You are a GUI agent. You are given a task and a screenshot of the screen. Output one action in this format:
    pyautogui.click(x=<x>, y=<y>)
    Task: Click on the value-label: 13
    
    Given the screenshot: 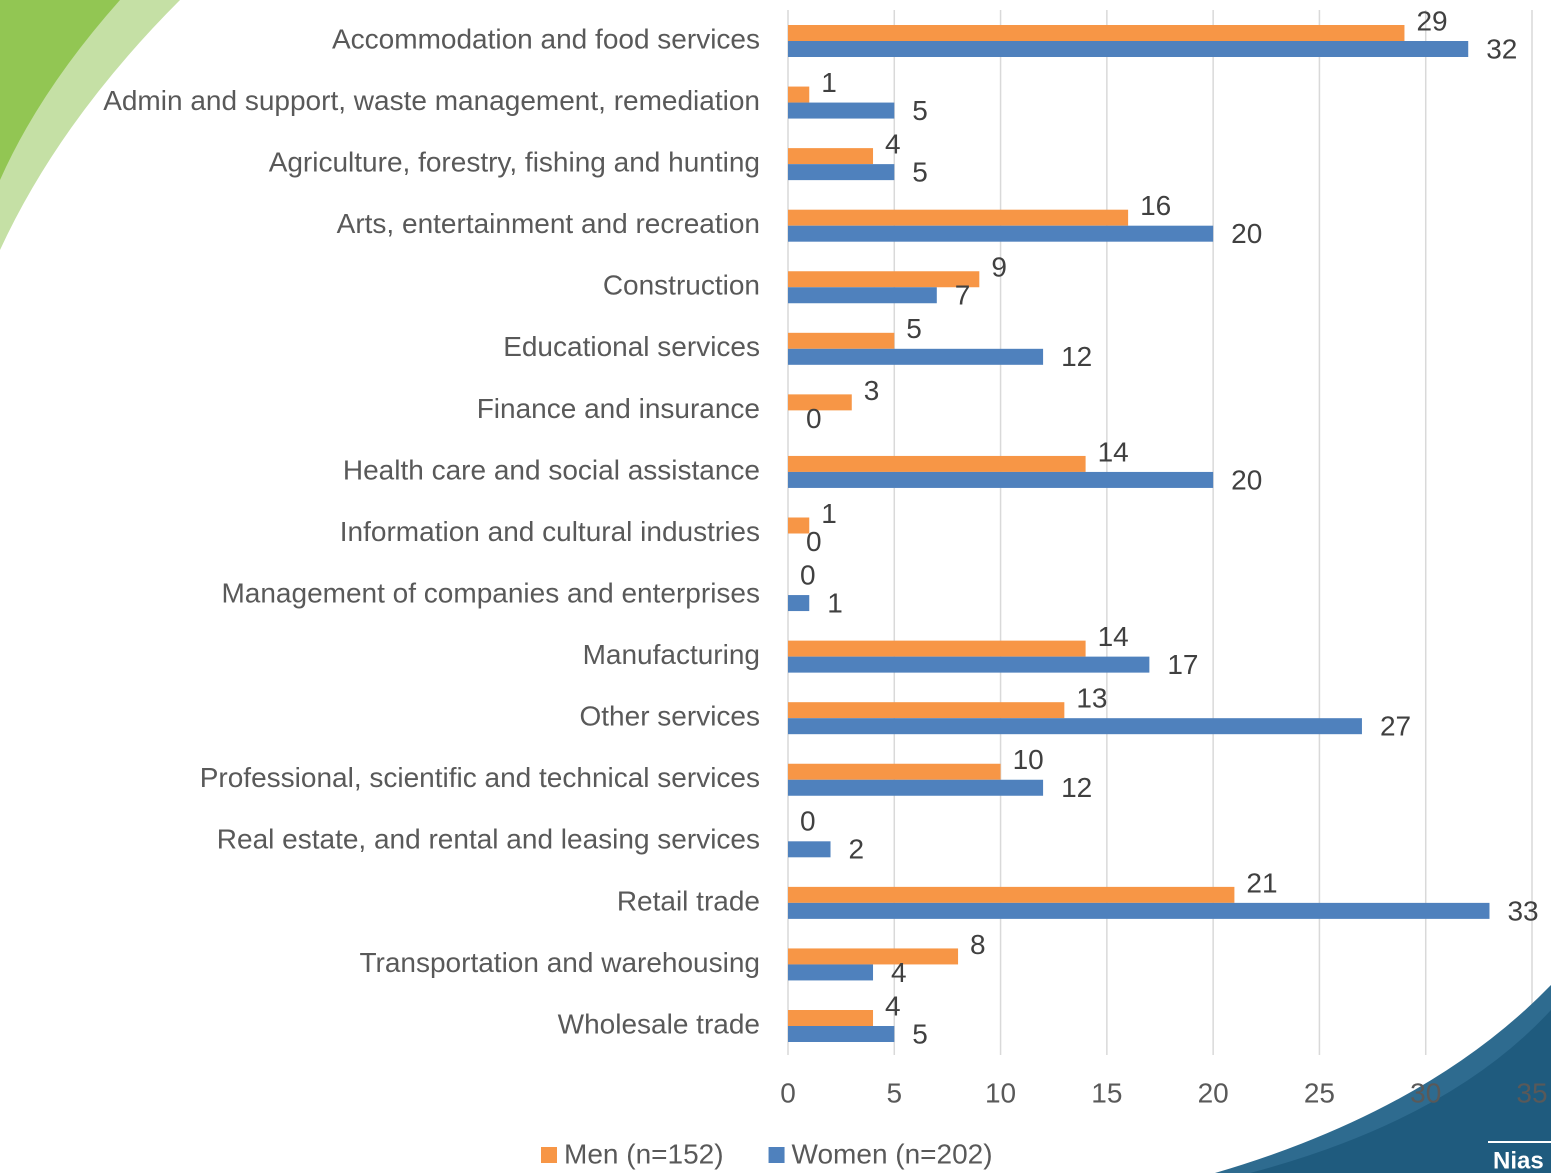 What is the action you would take?
    pyautogui.click(x=1091, y=698)
    